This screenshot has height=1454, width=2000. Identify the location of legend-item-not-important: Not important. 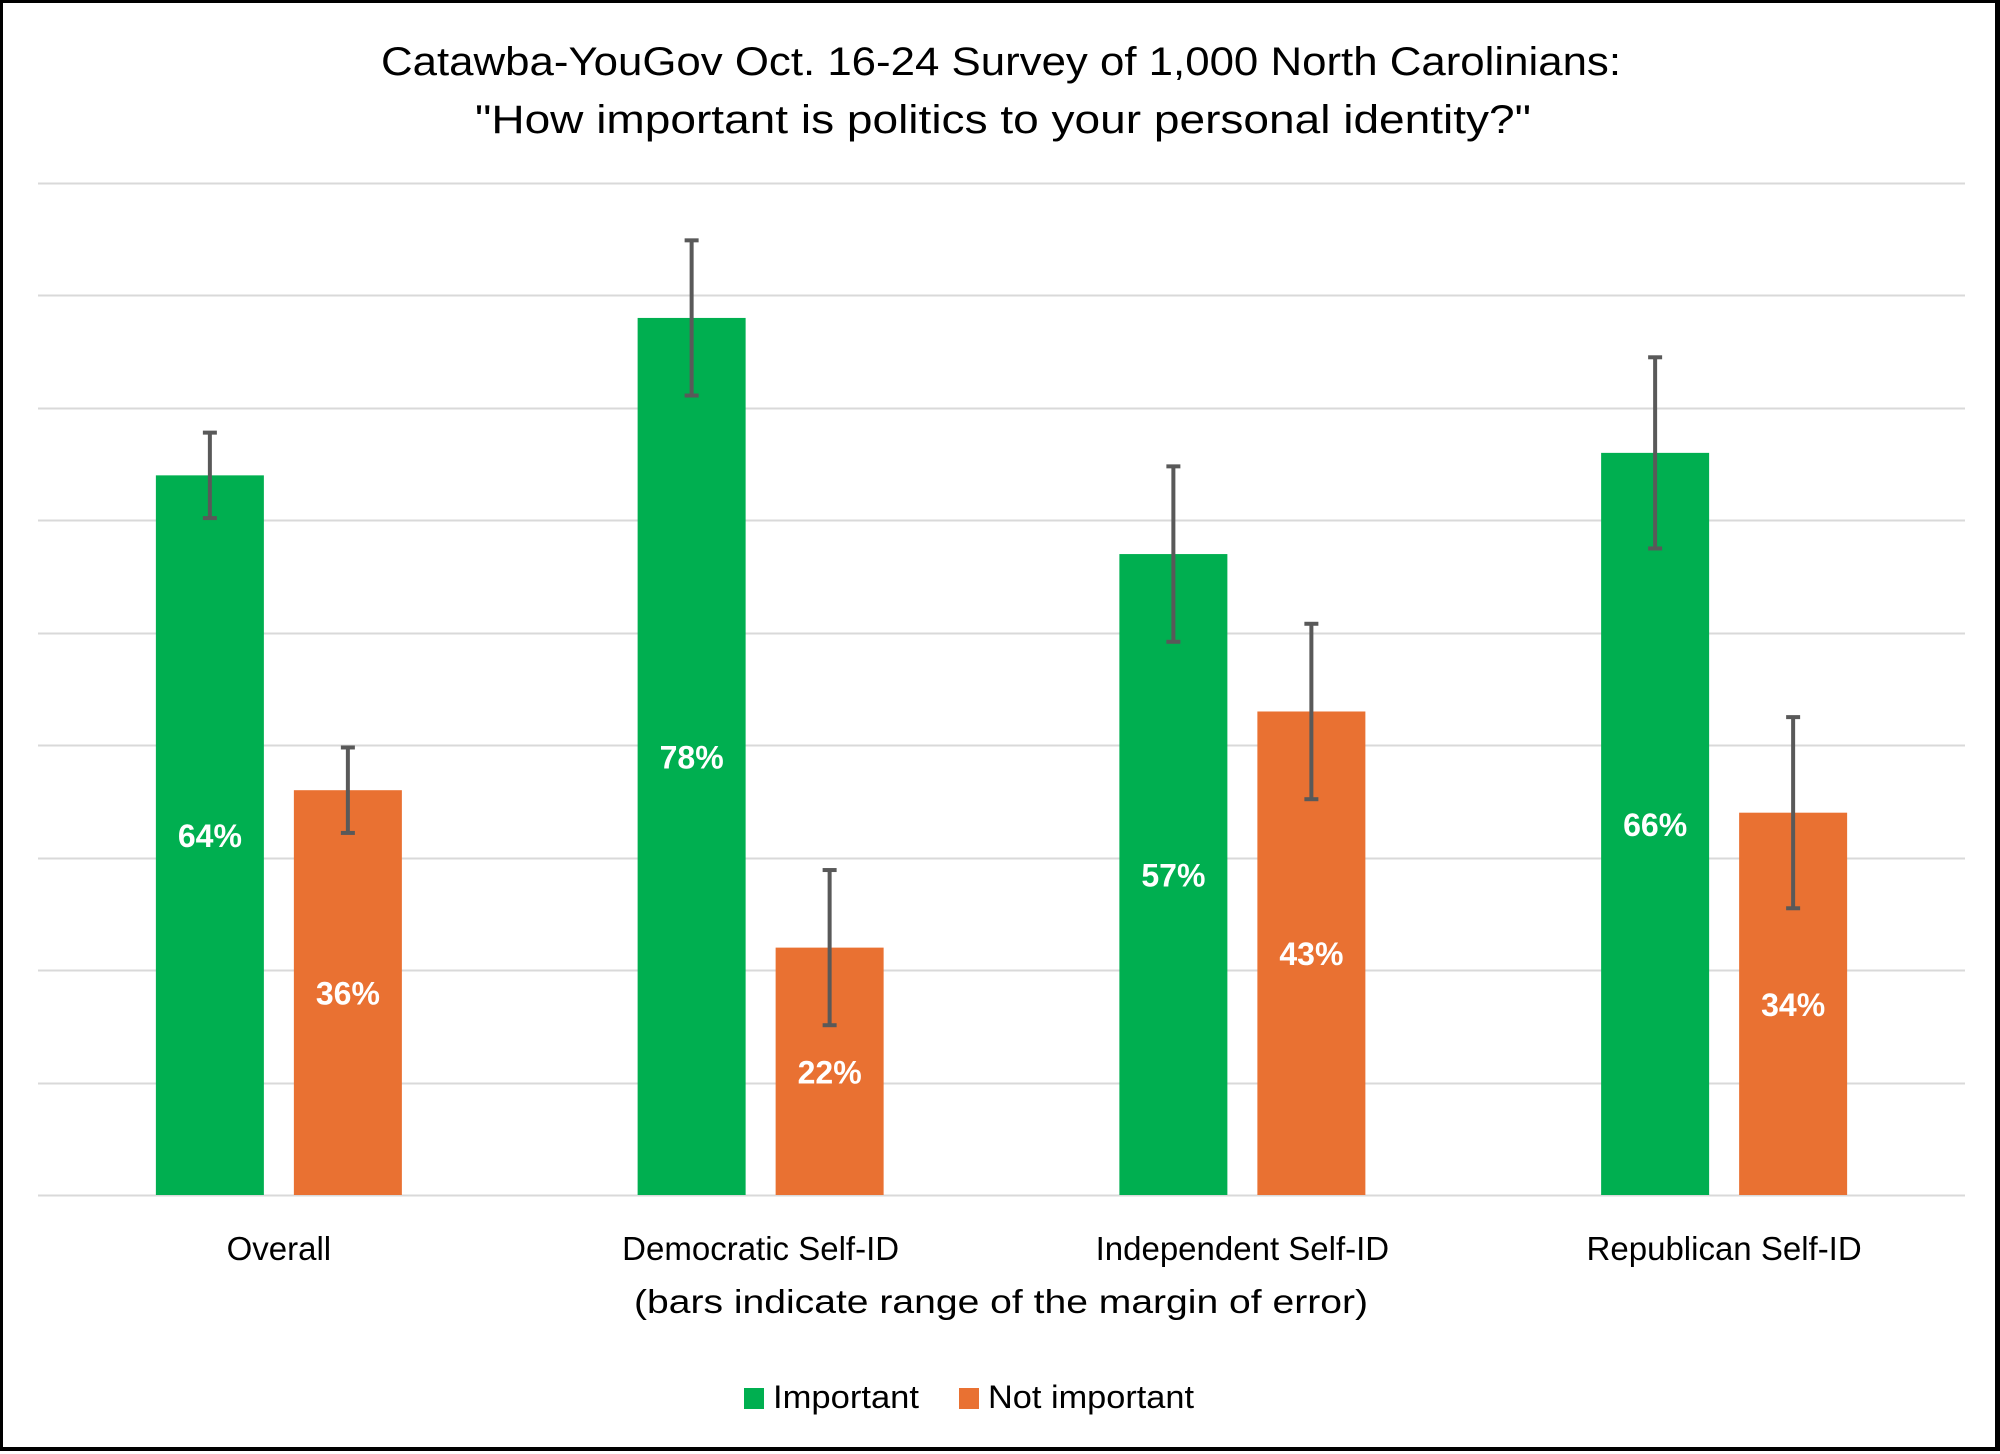
(1076, 1397).